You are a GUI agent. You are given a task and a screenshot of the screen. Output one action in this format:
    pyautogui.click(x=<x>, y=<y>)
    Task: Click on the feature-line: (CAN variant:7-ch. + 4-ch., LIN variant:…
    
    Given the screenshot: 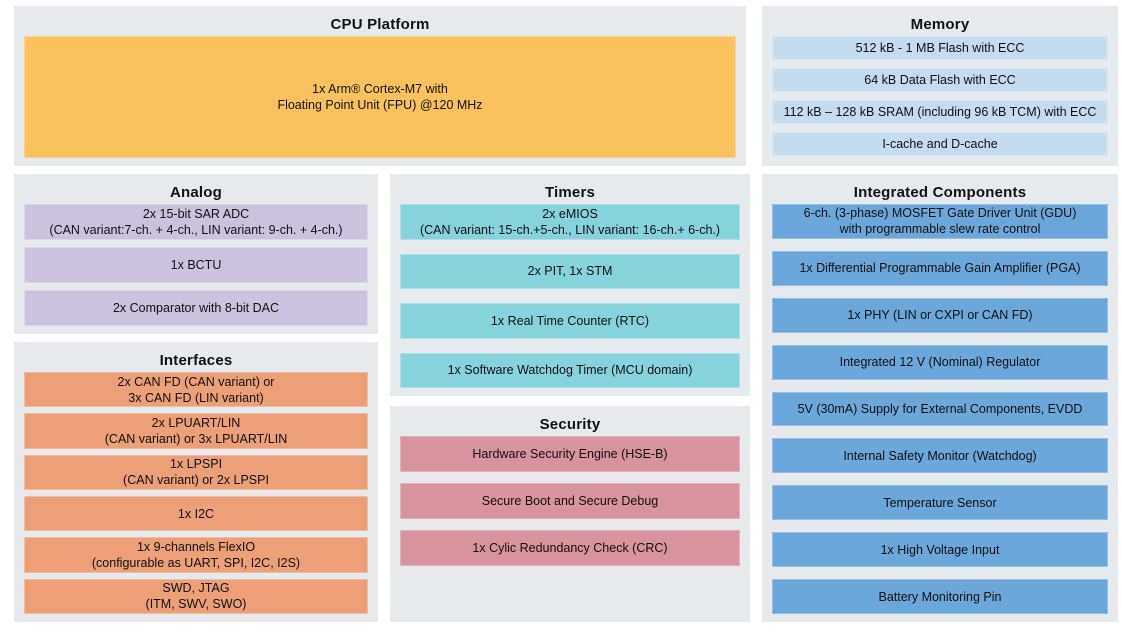 What is the action you would take?
    pyautogui.click(x=196, y=230)
    